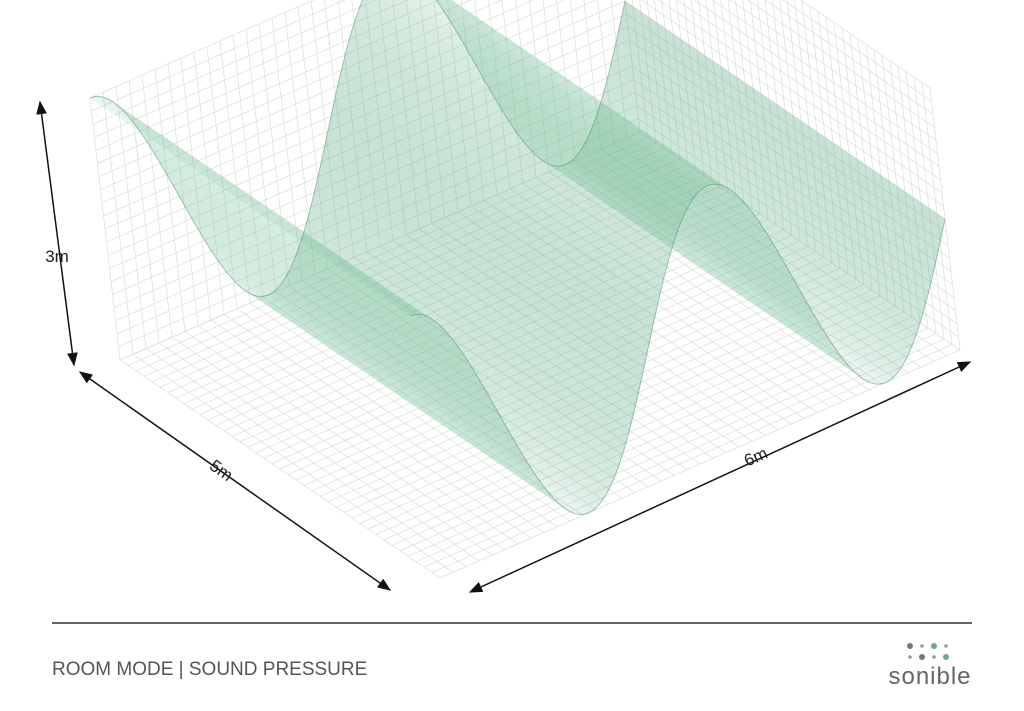  What do you see at coordinates (221, 470) in the screenshot?
I see `depth-label: 5m` at bounding box center [221, 470].